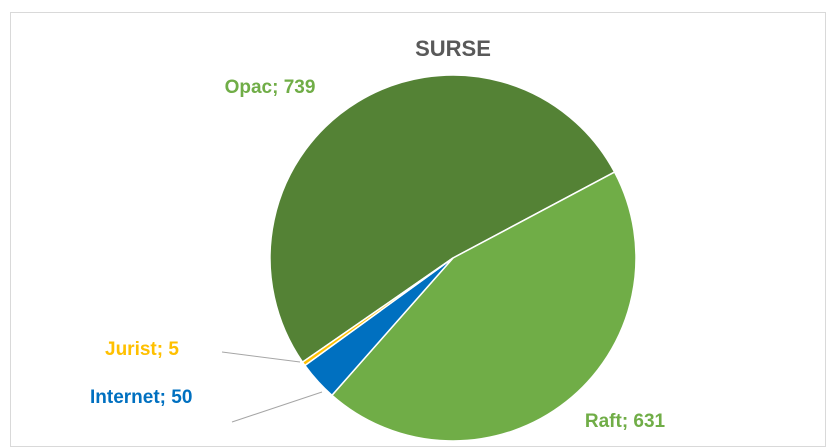 This screenshot has width=836, height=448. I want to click on data-label: Raft; 631, so click(625, 421).